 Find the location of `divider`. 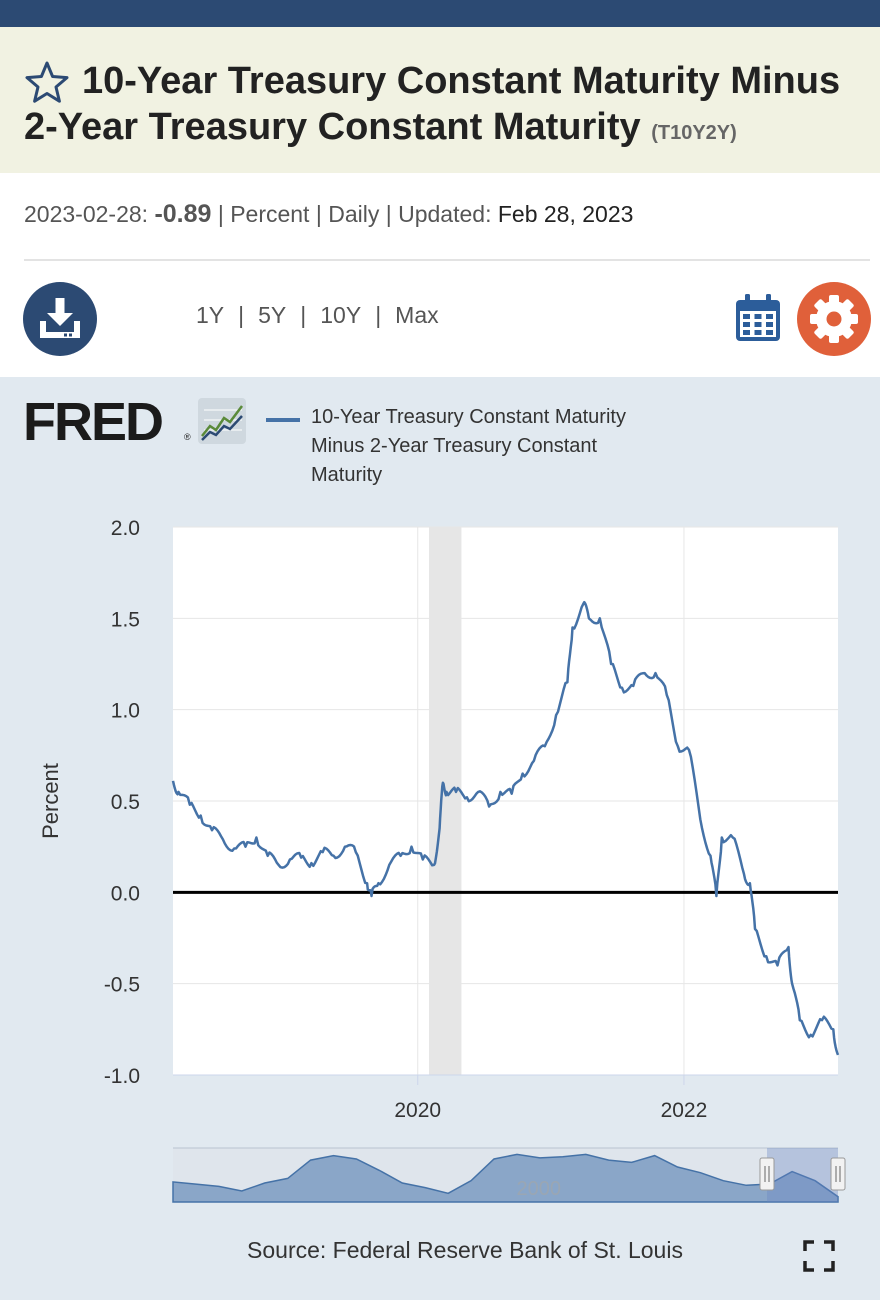

divider is located at coordinates (447, 260).